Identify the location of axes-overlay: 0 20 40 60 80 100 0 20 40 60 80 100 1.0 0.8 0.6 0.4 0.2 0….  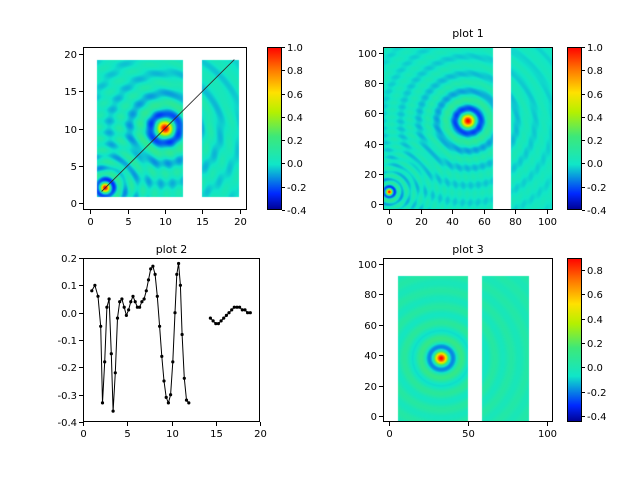
(482, 135).